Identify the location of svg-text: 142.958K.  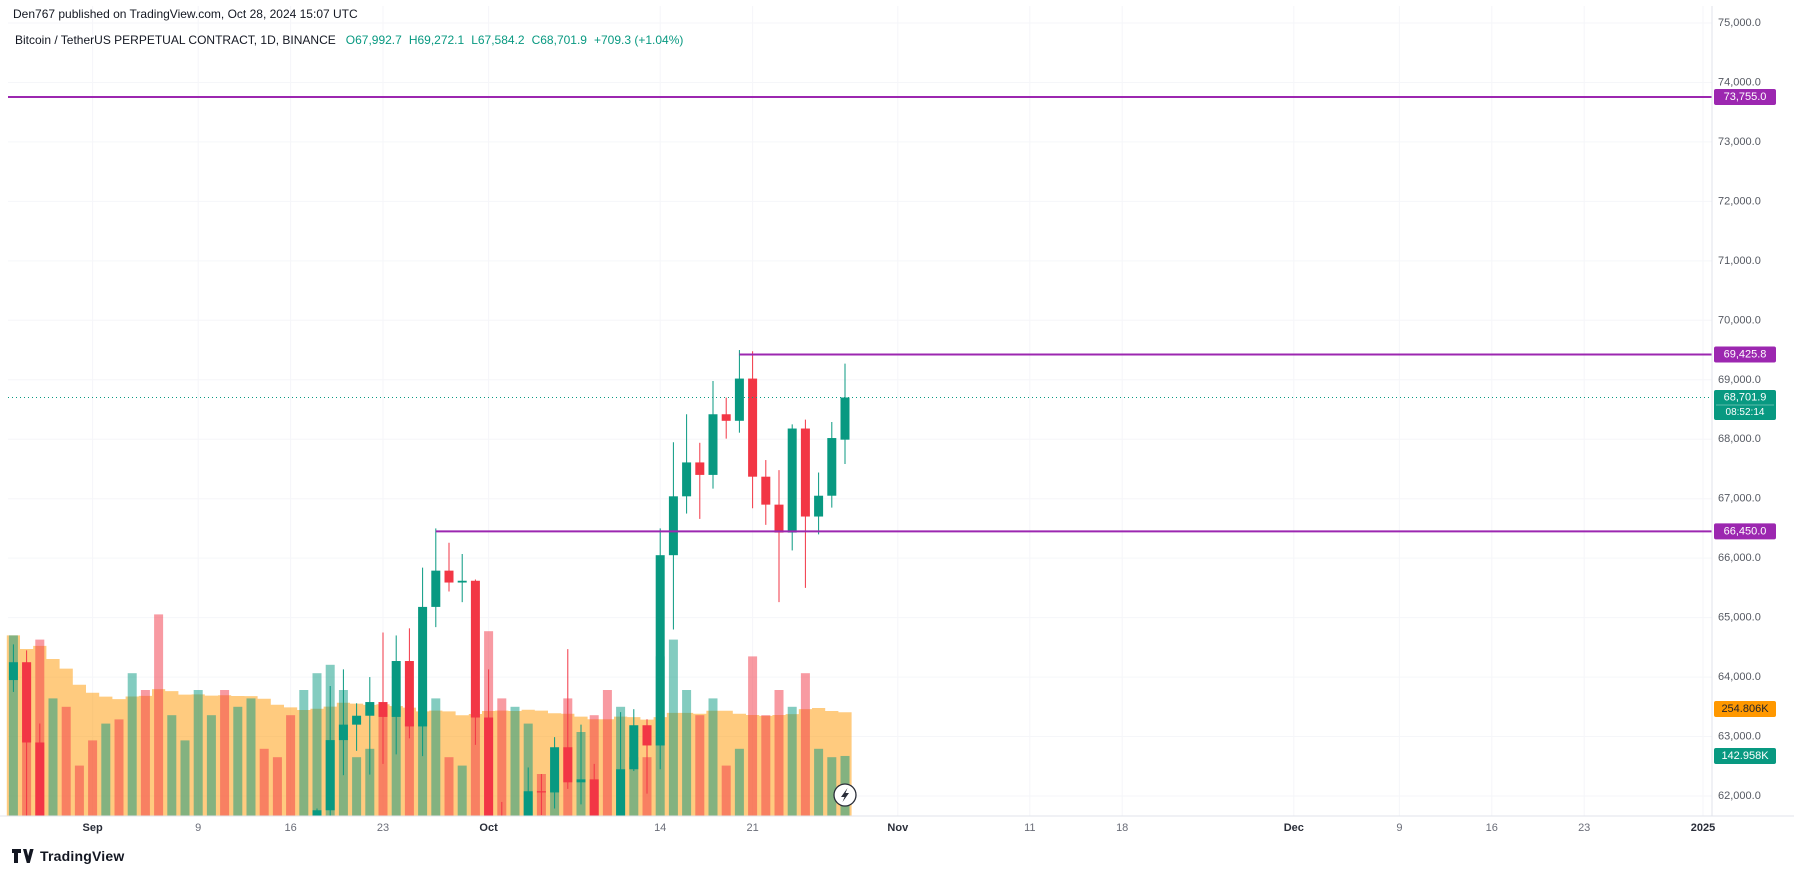
(1745, 756).